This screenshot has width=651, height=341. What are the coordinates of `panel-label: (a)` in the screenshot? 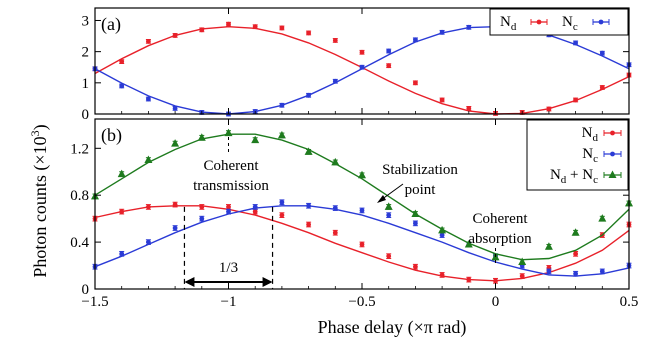 It's located at (111, 24).